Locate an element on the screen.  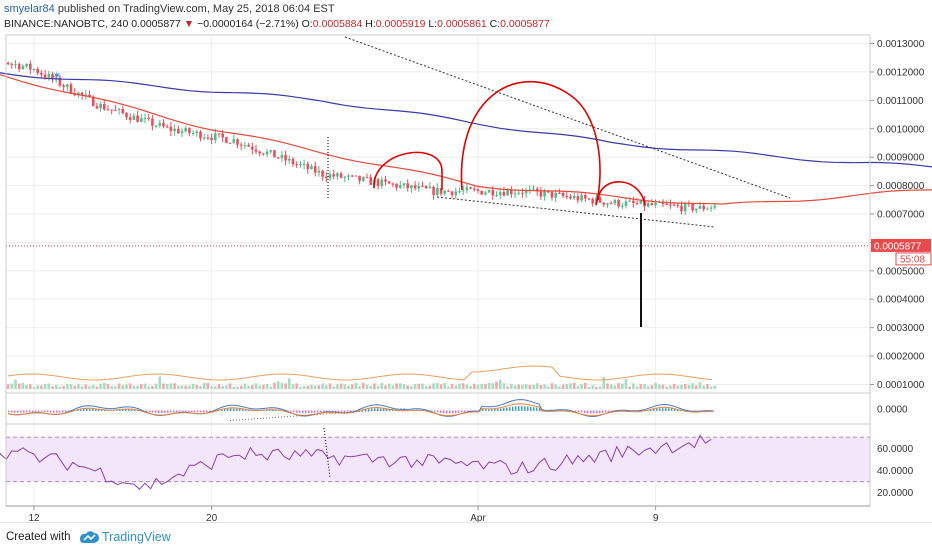
tradingview-logo-icon is located at coordinates (89, 537).